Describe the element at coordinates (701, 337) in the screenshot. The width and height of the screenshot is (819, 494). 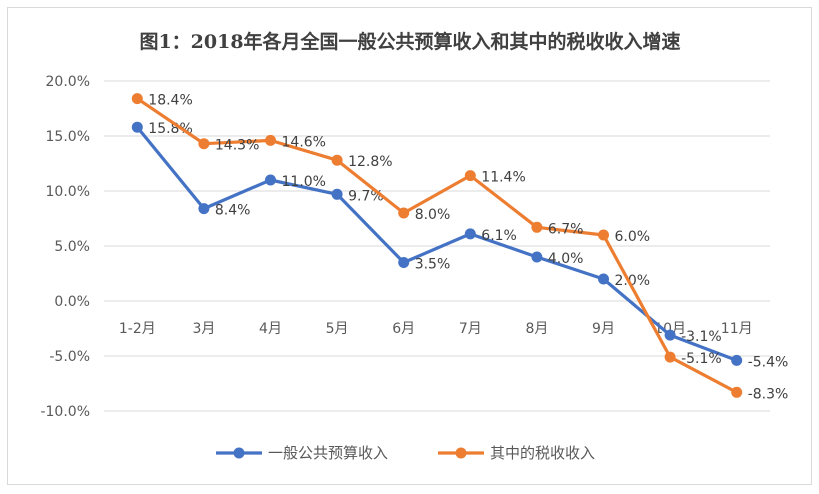
I see `data-label: -3.1%` at that location.